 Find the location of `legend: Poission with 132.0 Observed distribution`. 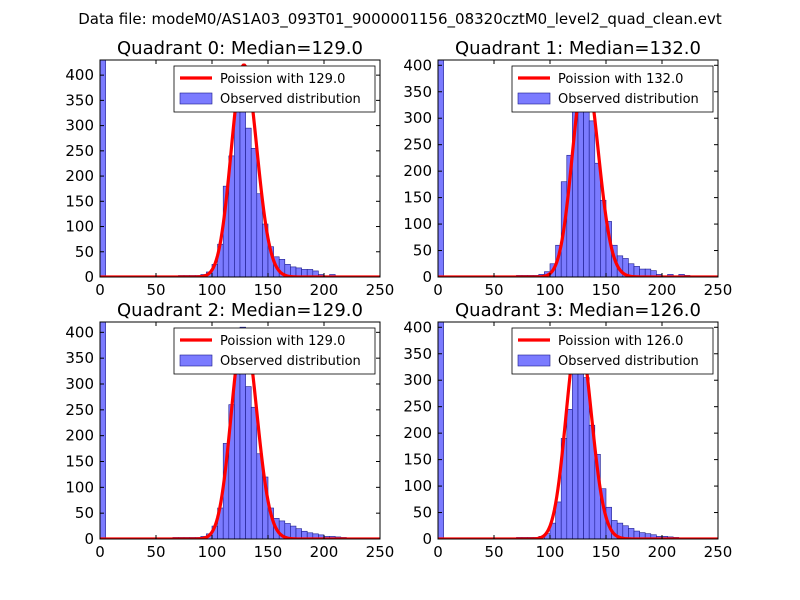

legend: Poission with 132.0 Observed distribution is located at coordinates (612, 89).